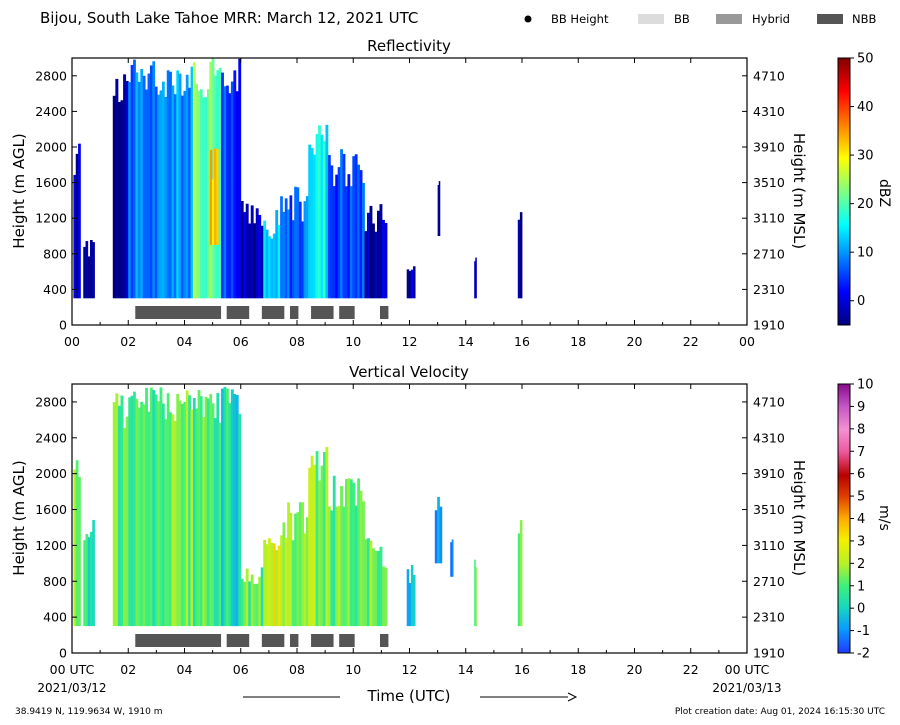 Image resolution: width=900 pixels, height=725 pixels. Describe the element at coordinates (128, 341) in the screenshot. I see `x-tick-label: 02` at that location.